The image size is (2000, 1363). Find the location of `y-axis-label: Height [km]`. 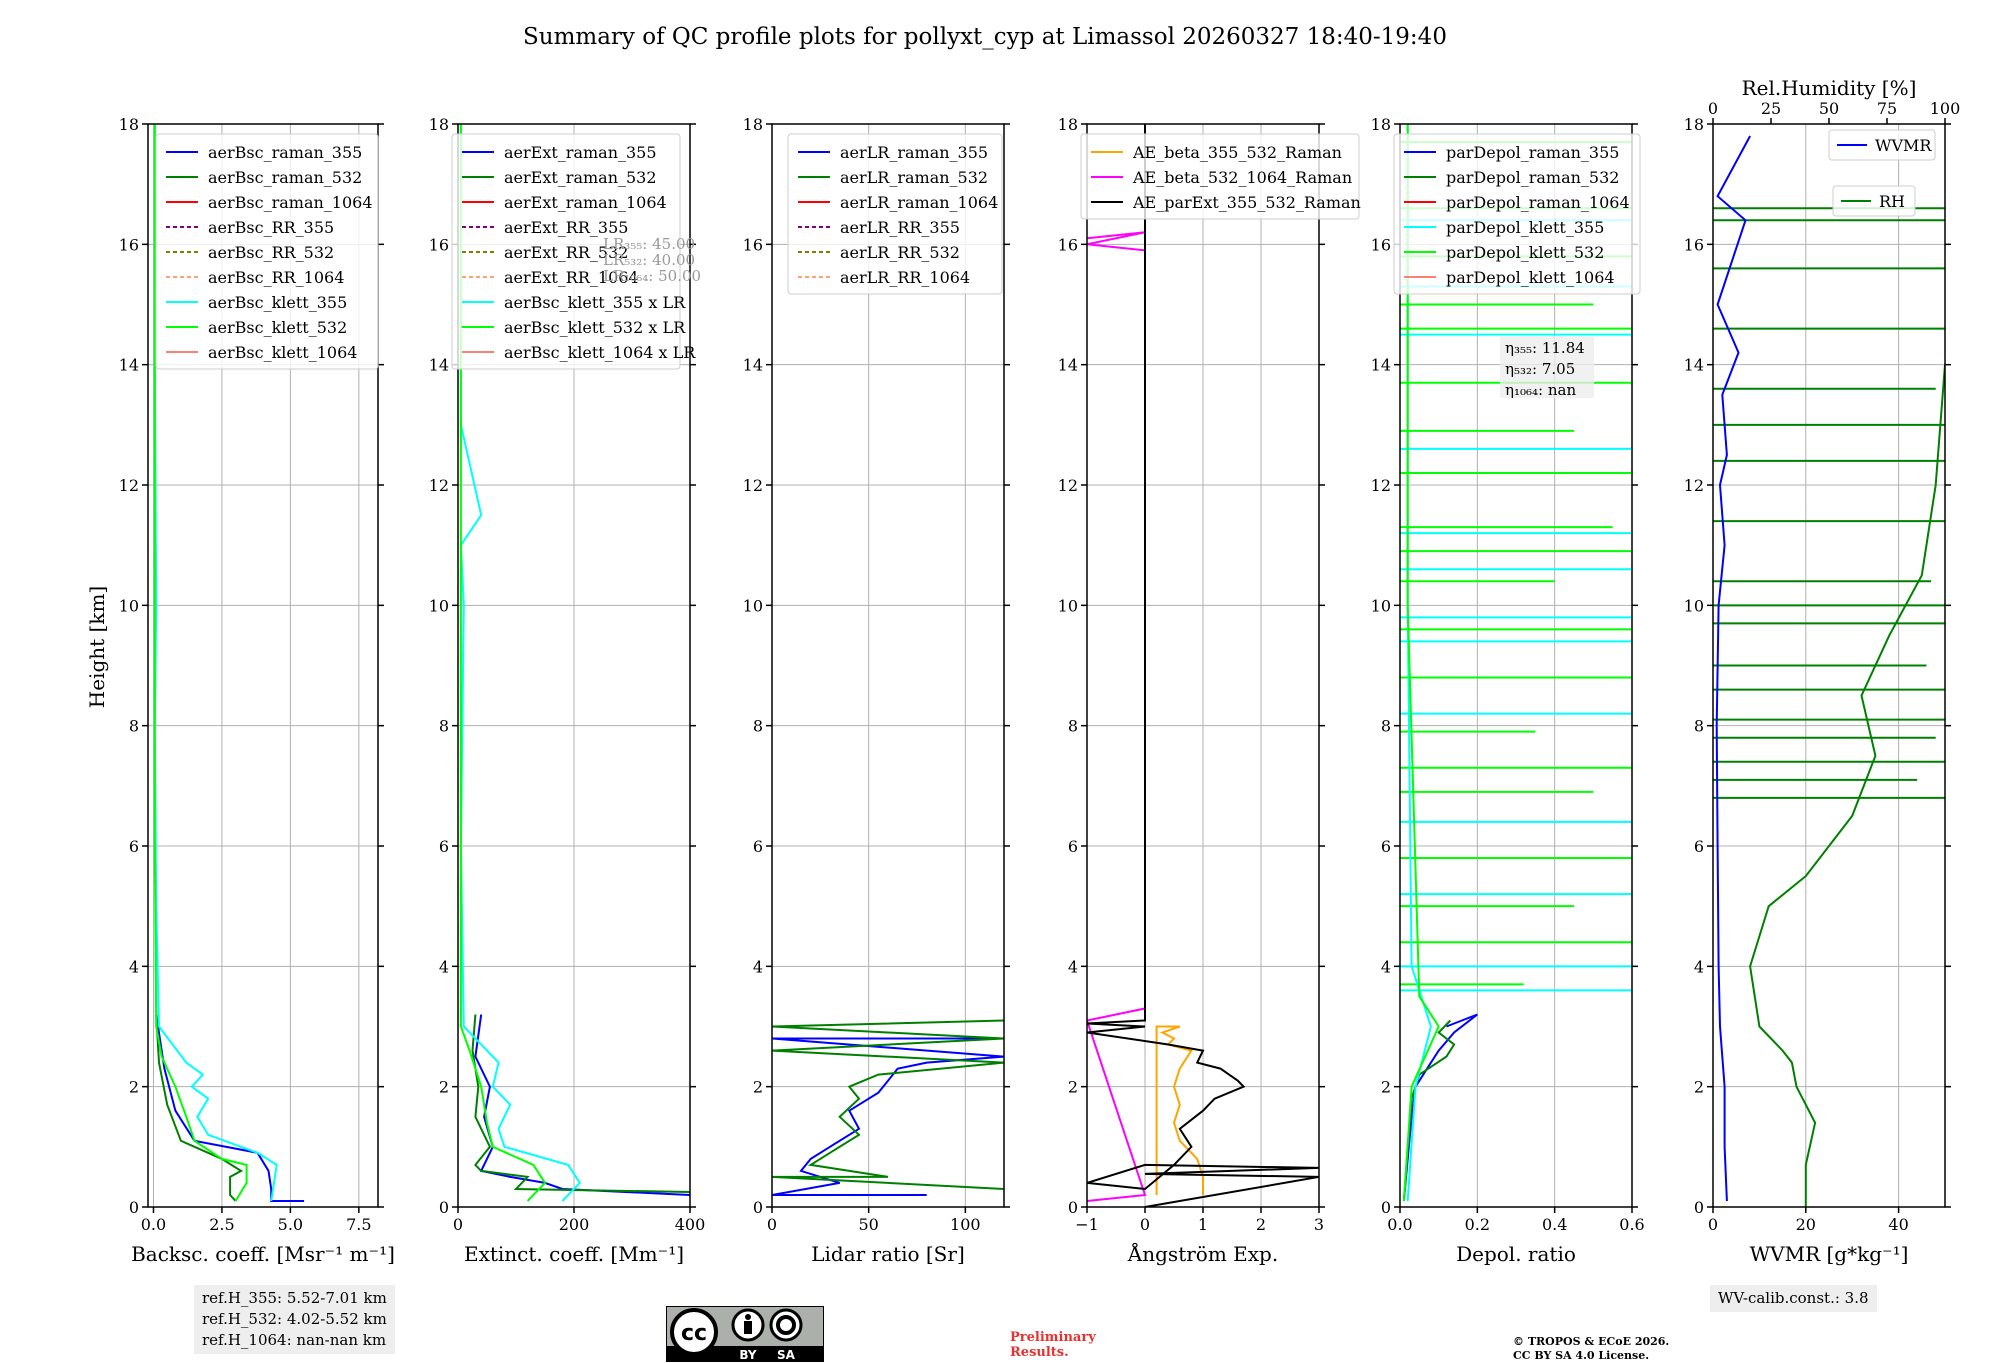

y-axis-label: Height [km] is located at coordinates (97, 647).